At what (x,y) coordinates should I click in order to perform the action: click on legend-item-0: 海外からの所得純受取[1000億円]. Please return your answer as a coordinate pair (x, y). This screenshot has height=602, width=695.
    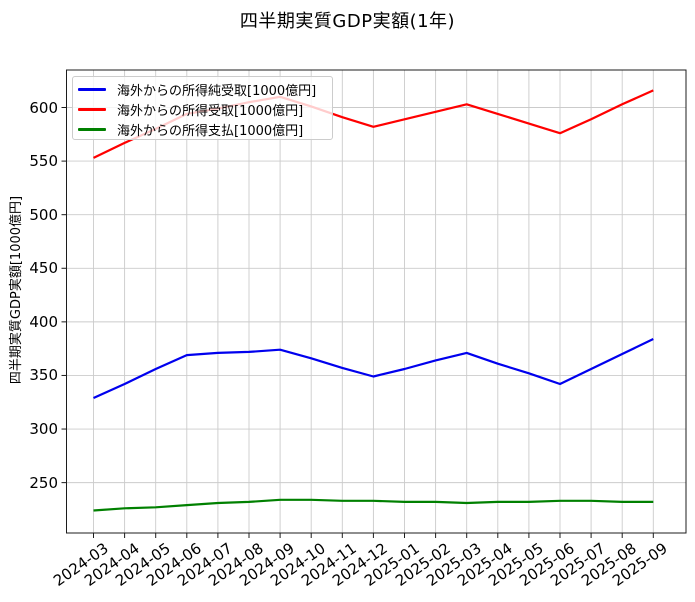
    Looking at the image, I should click on (205, 89).